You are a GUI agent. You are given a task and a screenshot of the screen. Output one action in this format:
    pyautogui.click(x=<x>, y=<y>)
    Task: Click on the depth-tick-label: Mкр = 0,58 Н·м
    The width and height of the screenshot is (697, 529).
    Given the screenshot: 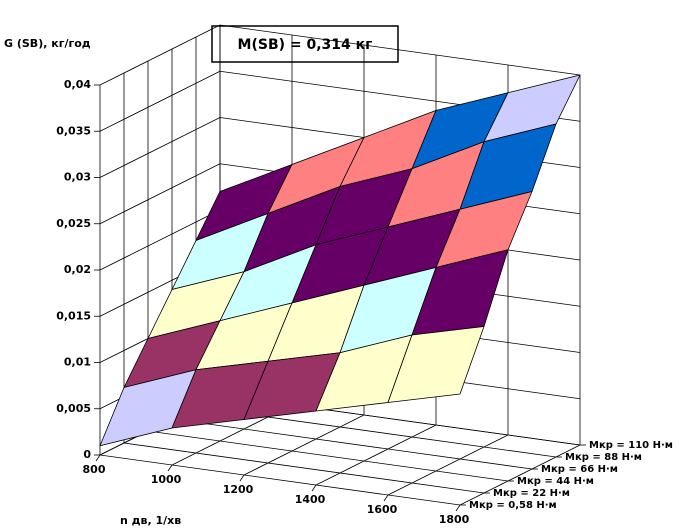 What is the action you would take?
    pyautogui.click(x=513, y=505)
    